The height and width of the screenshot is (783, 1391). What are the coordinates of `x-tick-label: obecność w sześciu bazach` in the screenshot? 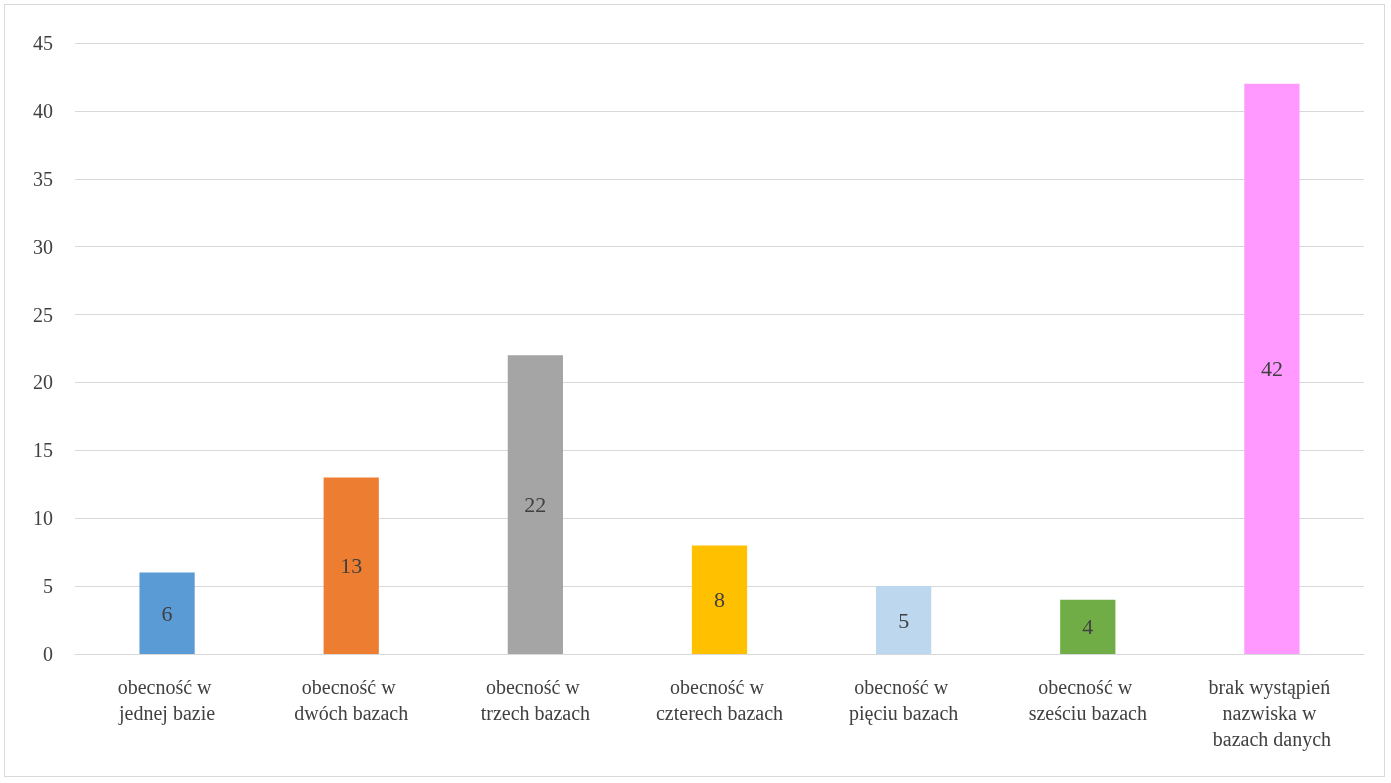 It's located at (1087, 700).